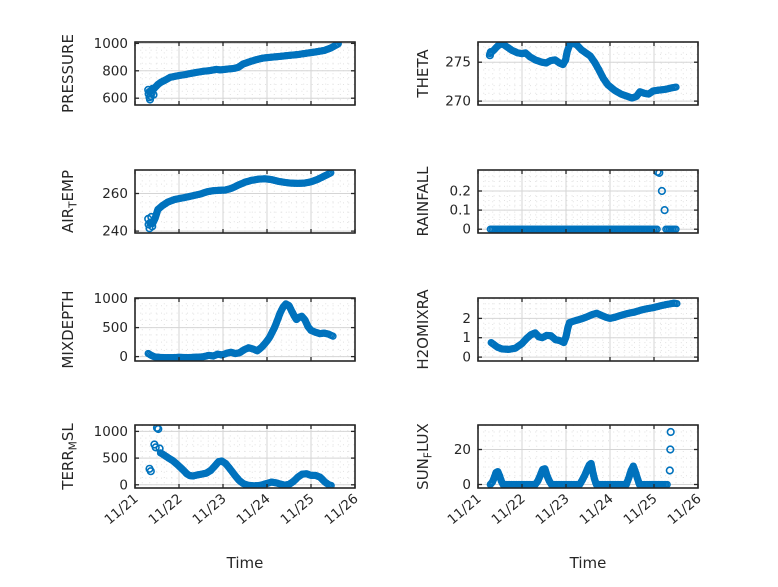 Image resolution: width=778 pixels, height=587 pixels. I want to click on chart-panel-h2omixra: 0 1 2 H2OMIXRA, so click(556, 329).